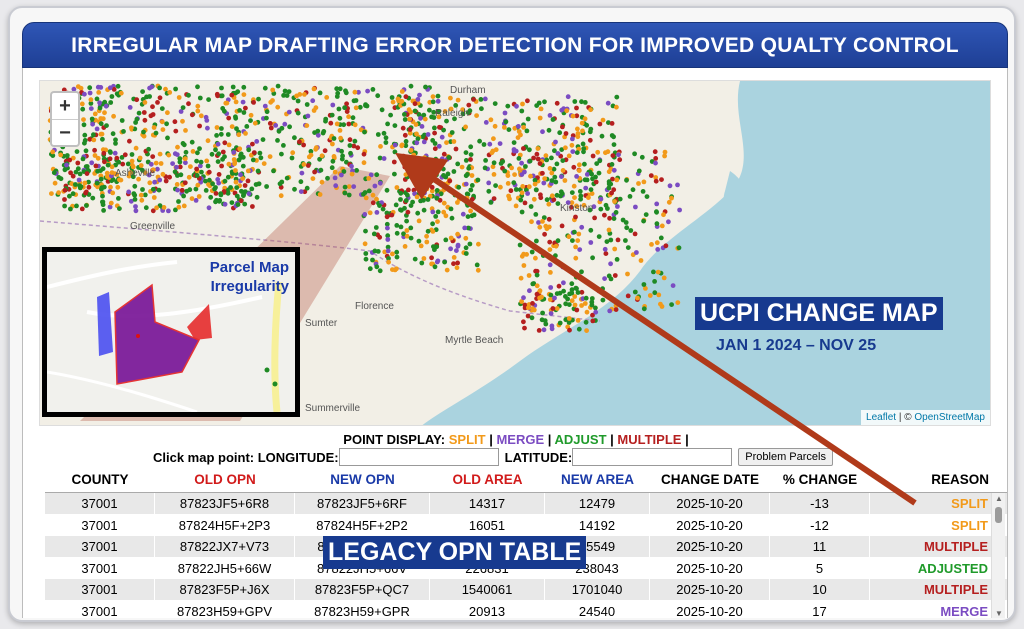 Image resolution: width=1024 pixels, height=629 pixels. Describe the element at coordinates (785, 457) in the screenshot. I see `problem-parcels-button: Problem Parcels` at that location.